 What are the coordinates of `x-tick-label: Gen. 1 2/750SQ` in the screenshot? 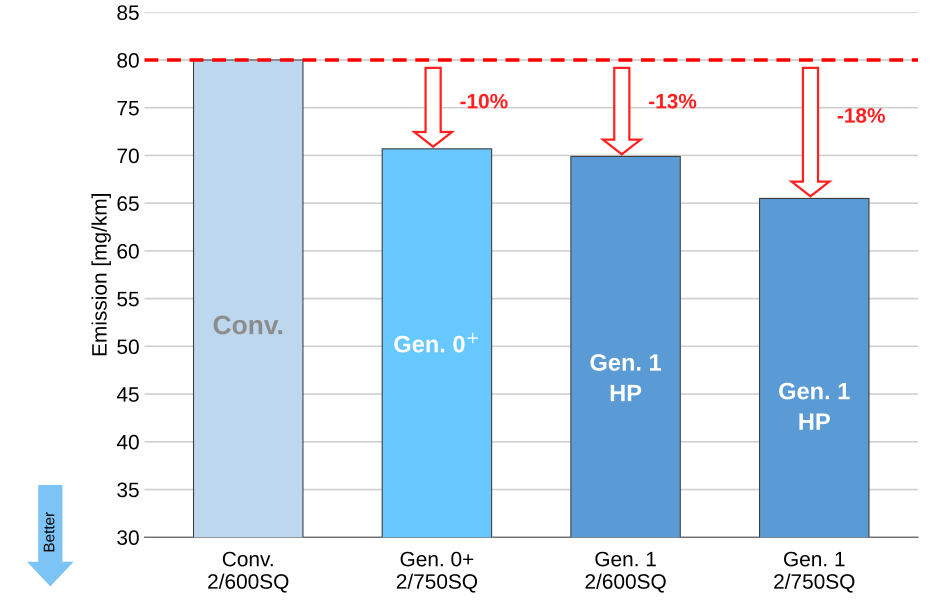 It's located at (814, 572).